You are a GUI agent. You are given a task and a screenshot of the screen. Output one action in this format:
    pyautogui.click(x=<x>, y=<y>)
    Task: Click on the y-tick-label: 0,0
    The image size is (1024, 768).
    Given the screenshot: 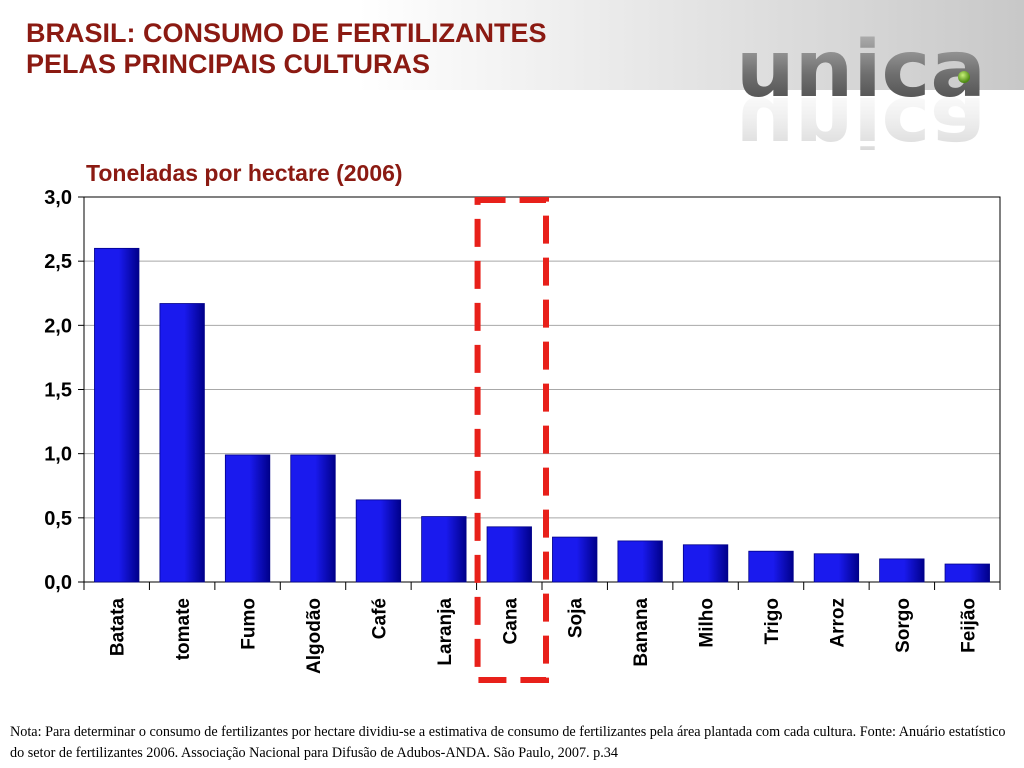 What is the action you would take?
    pyautogui.click(x=58, y=583)
    